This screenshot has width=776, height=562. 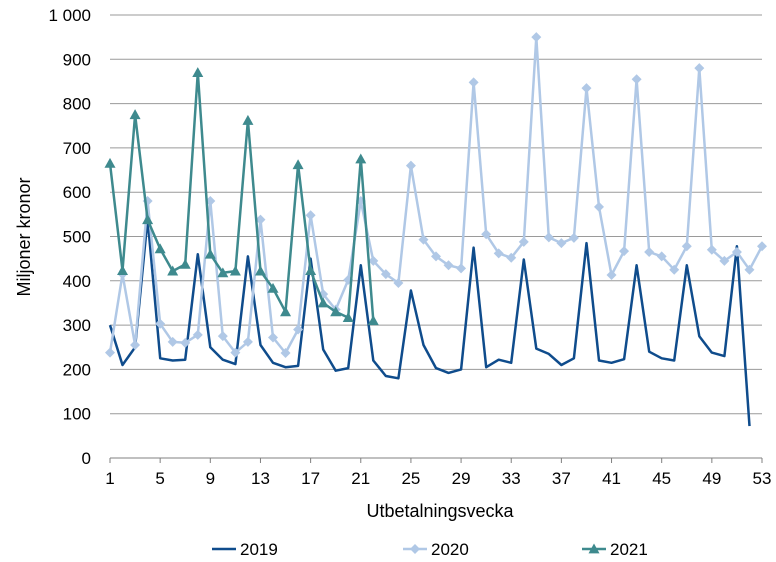 I want to click on x-axis, so click(x=436, y=460).